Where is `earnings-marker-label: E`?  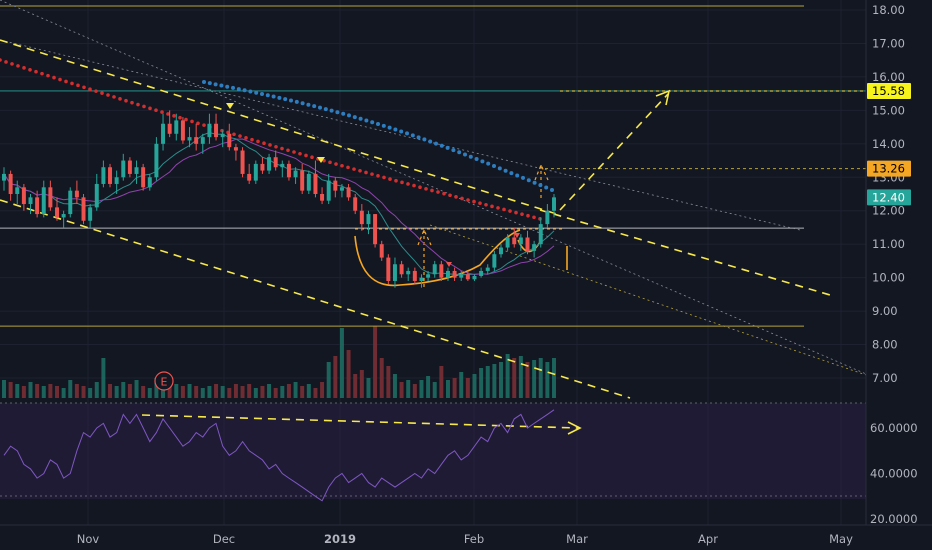 earnings-marker-label: E is located at coordinates (164, 382).